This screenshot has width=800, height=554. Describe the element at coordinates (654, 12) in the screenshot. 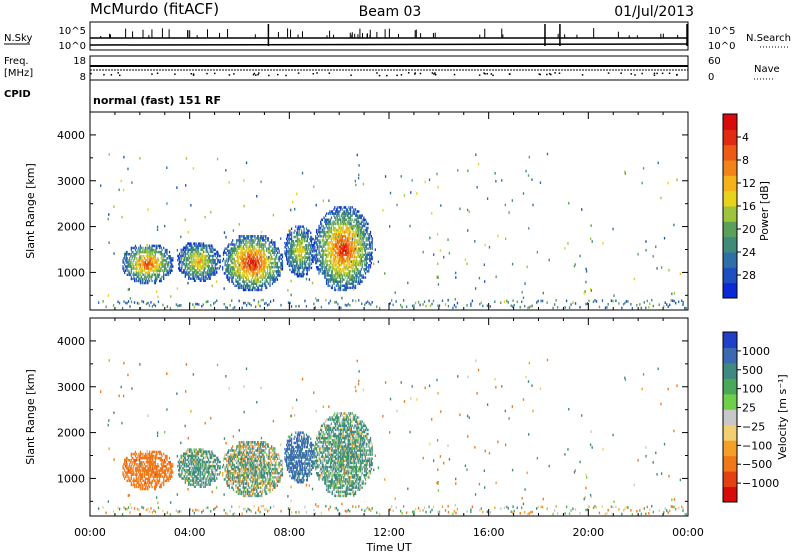

I see `date-title: 01/Jul/2013` at that location.